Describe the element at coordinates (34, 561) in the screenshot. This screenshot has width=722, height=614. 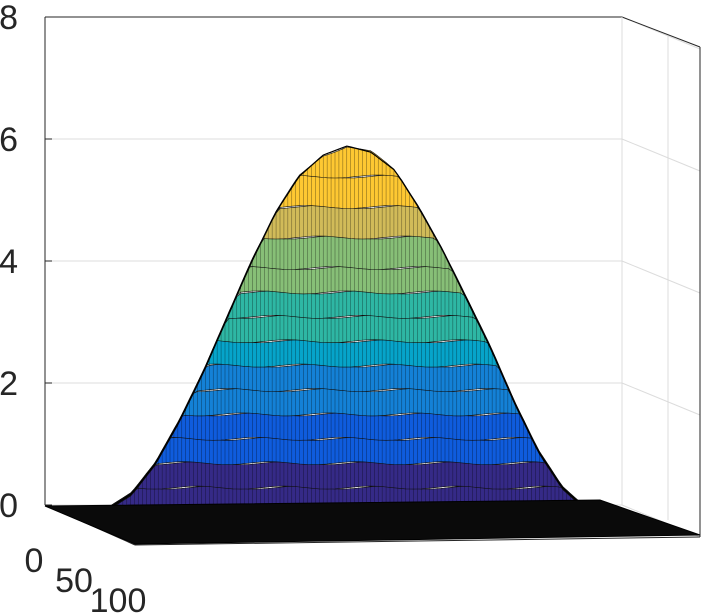
I see `y-tick-label: 0` at that location.